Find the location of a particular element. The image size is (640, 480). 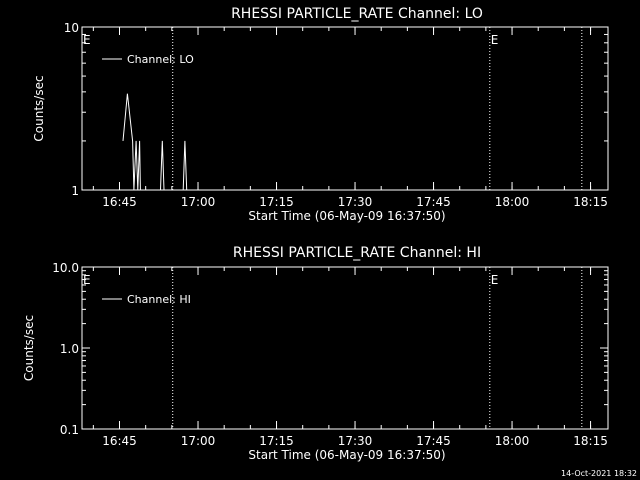

y-tick-label: 1 is located at coordinates (75, 191).